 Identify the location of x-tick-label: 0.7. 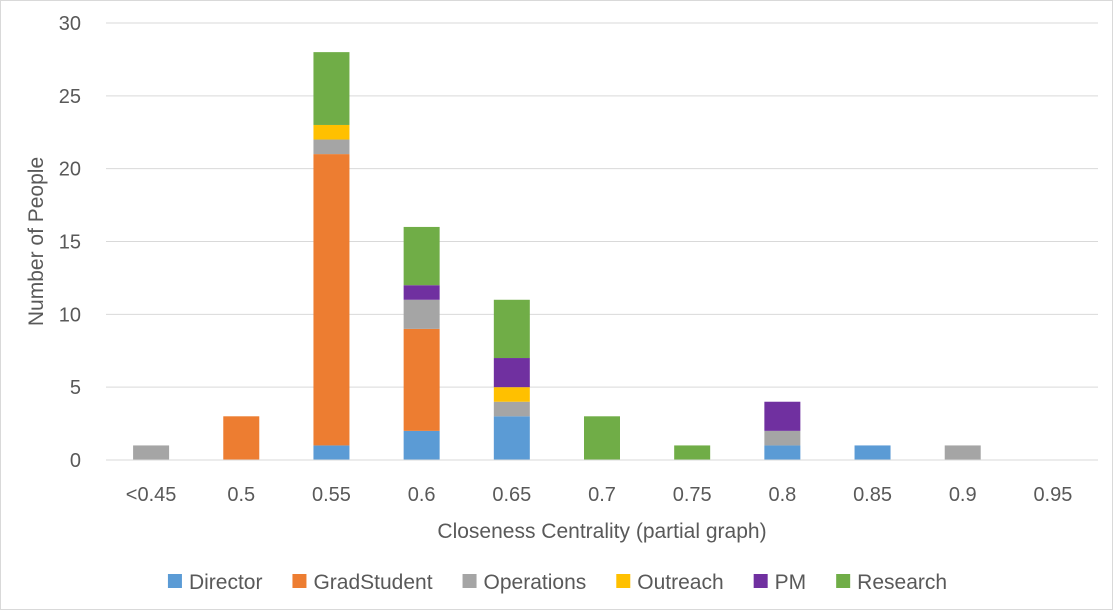
(602, 495).